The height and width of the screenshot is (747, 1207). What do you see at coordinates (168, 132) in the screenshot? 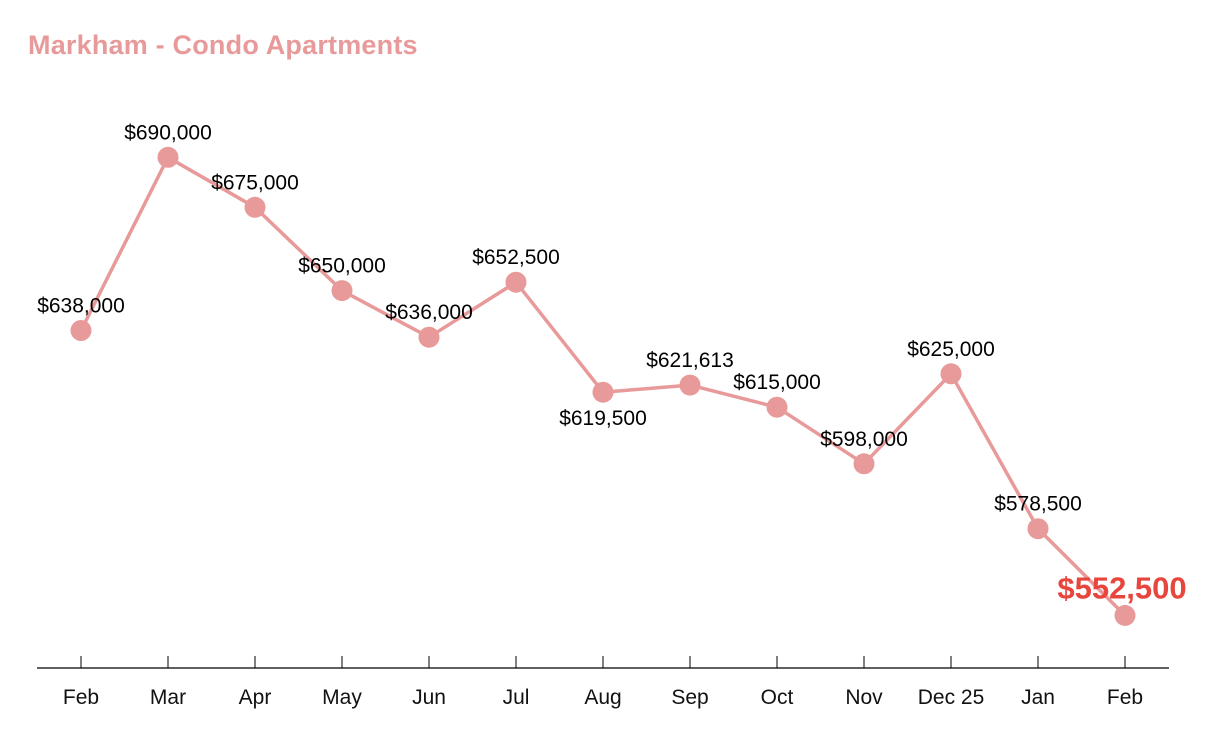
I see `data-label: $690,000` at bounding box center [168, 132].